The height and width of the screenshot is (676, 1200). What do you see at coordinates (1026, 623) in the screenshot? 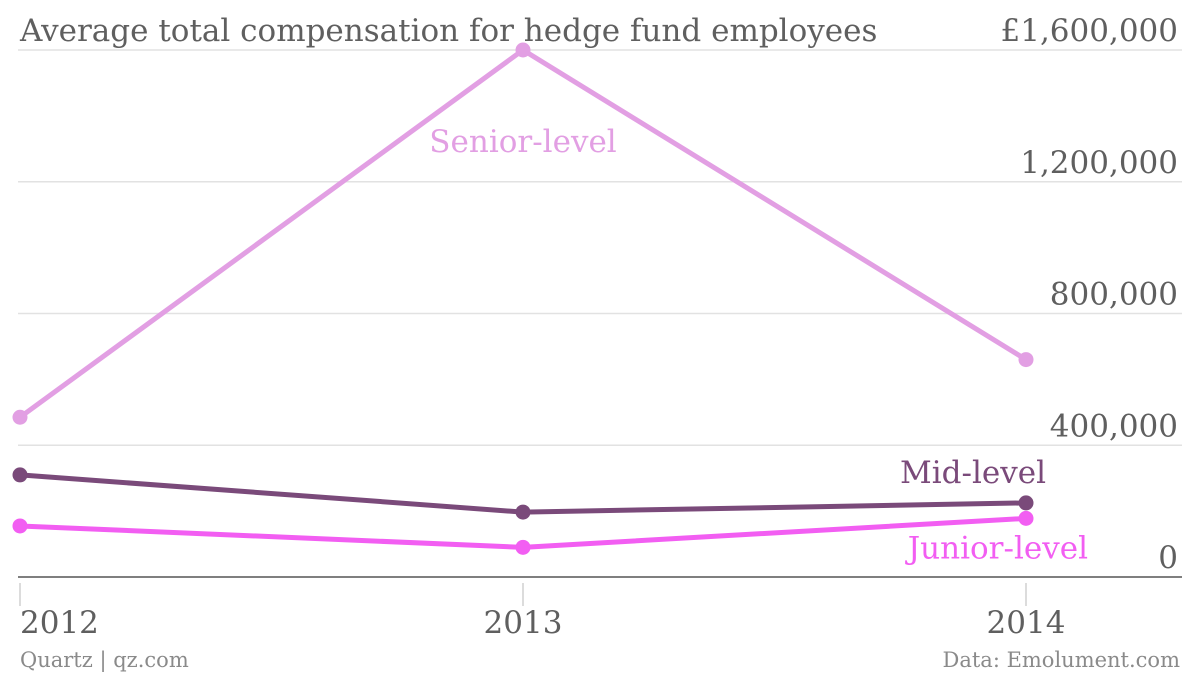
I see `x-tick-label: 2014` at bounding box center [1026, 623].